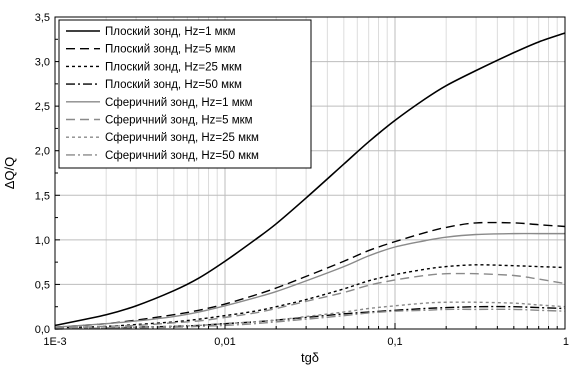 Image resolution: width=576 pixels, height=369 pixels. I want to click on legend-label-6: Сферичний зонд, Hz=5 мкм, so click(179, 121).